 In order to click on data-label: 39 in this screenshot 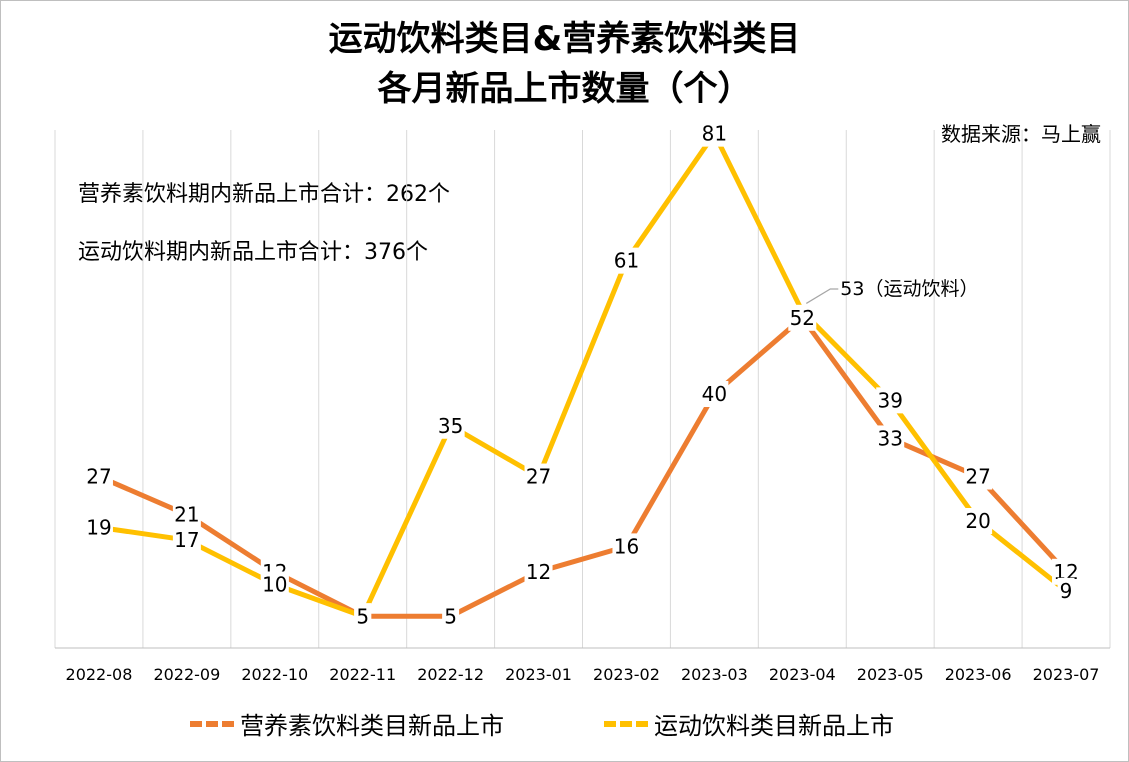, I will do `click(889, 400)`.